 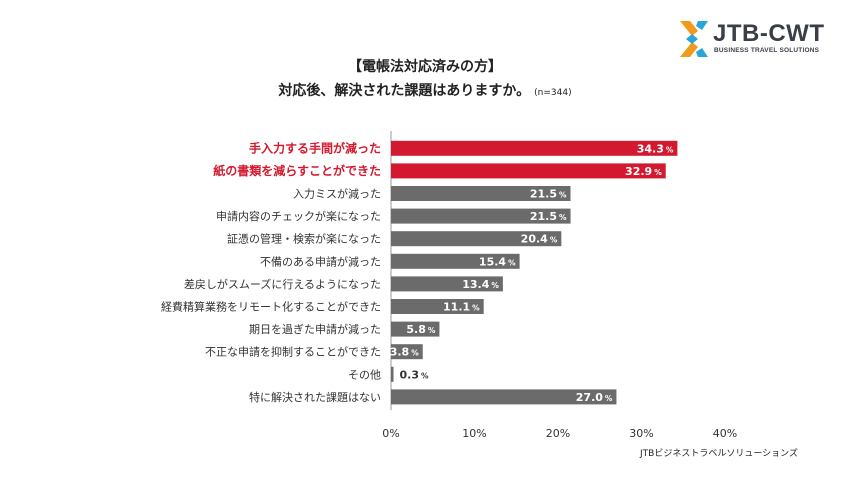 I want to click on category-label: 入力ミスが減った, so click(x=337, y=194).